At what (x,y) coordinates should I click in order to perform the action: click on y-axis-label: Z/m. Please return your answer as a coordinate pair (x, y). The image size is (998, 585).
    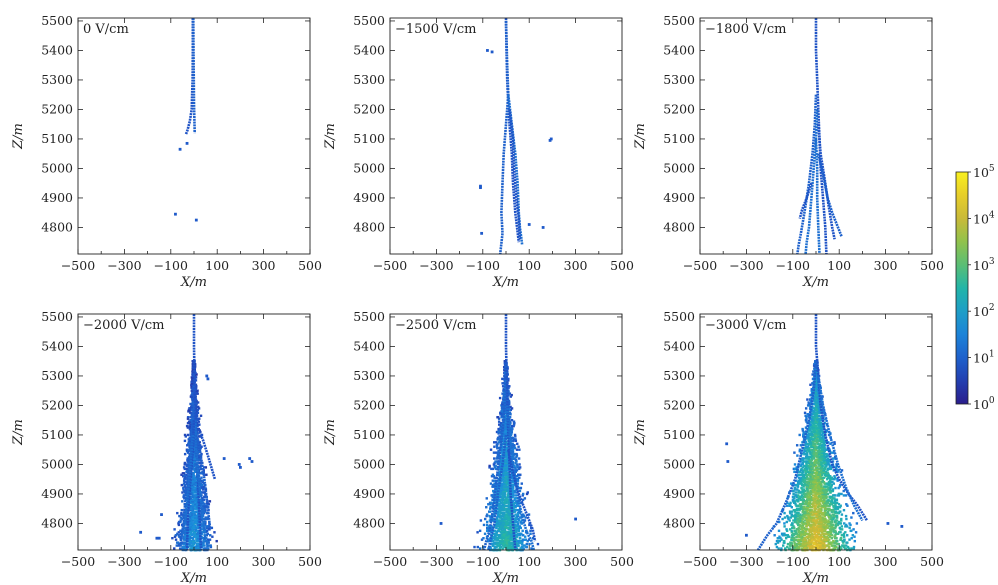
    Looking at the image, I should click on (640, 136).